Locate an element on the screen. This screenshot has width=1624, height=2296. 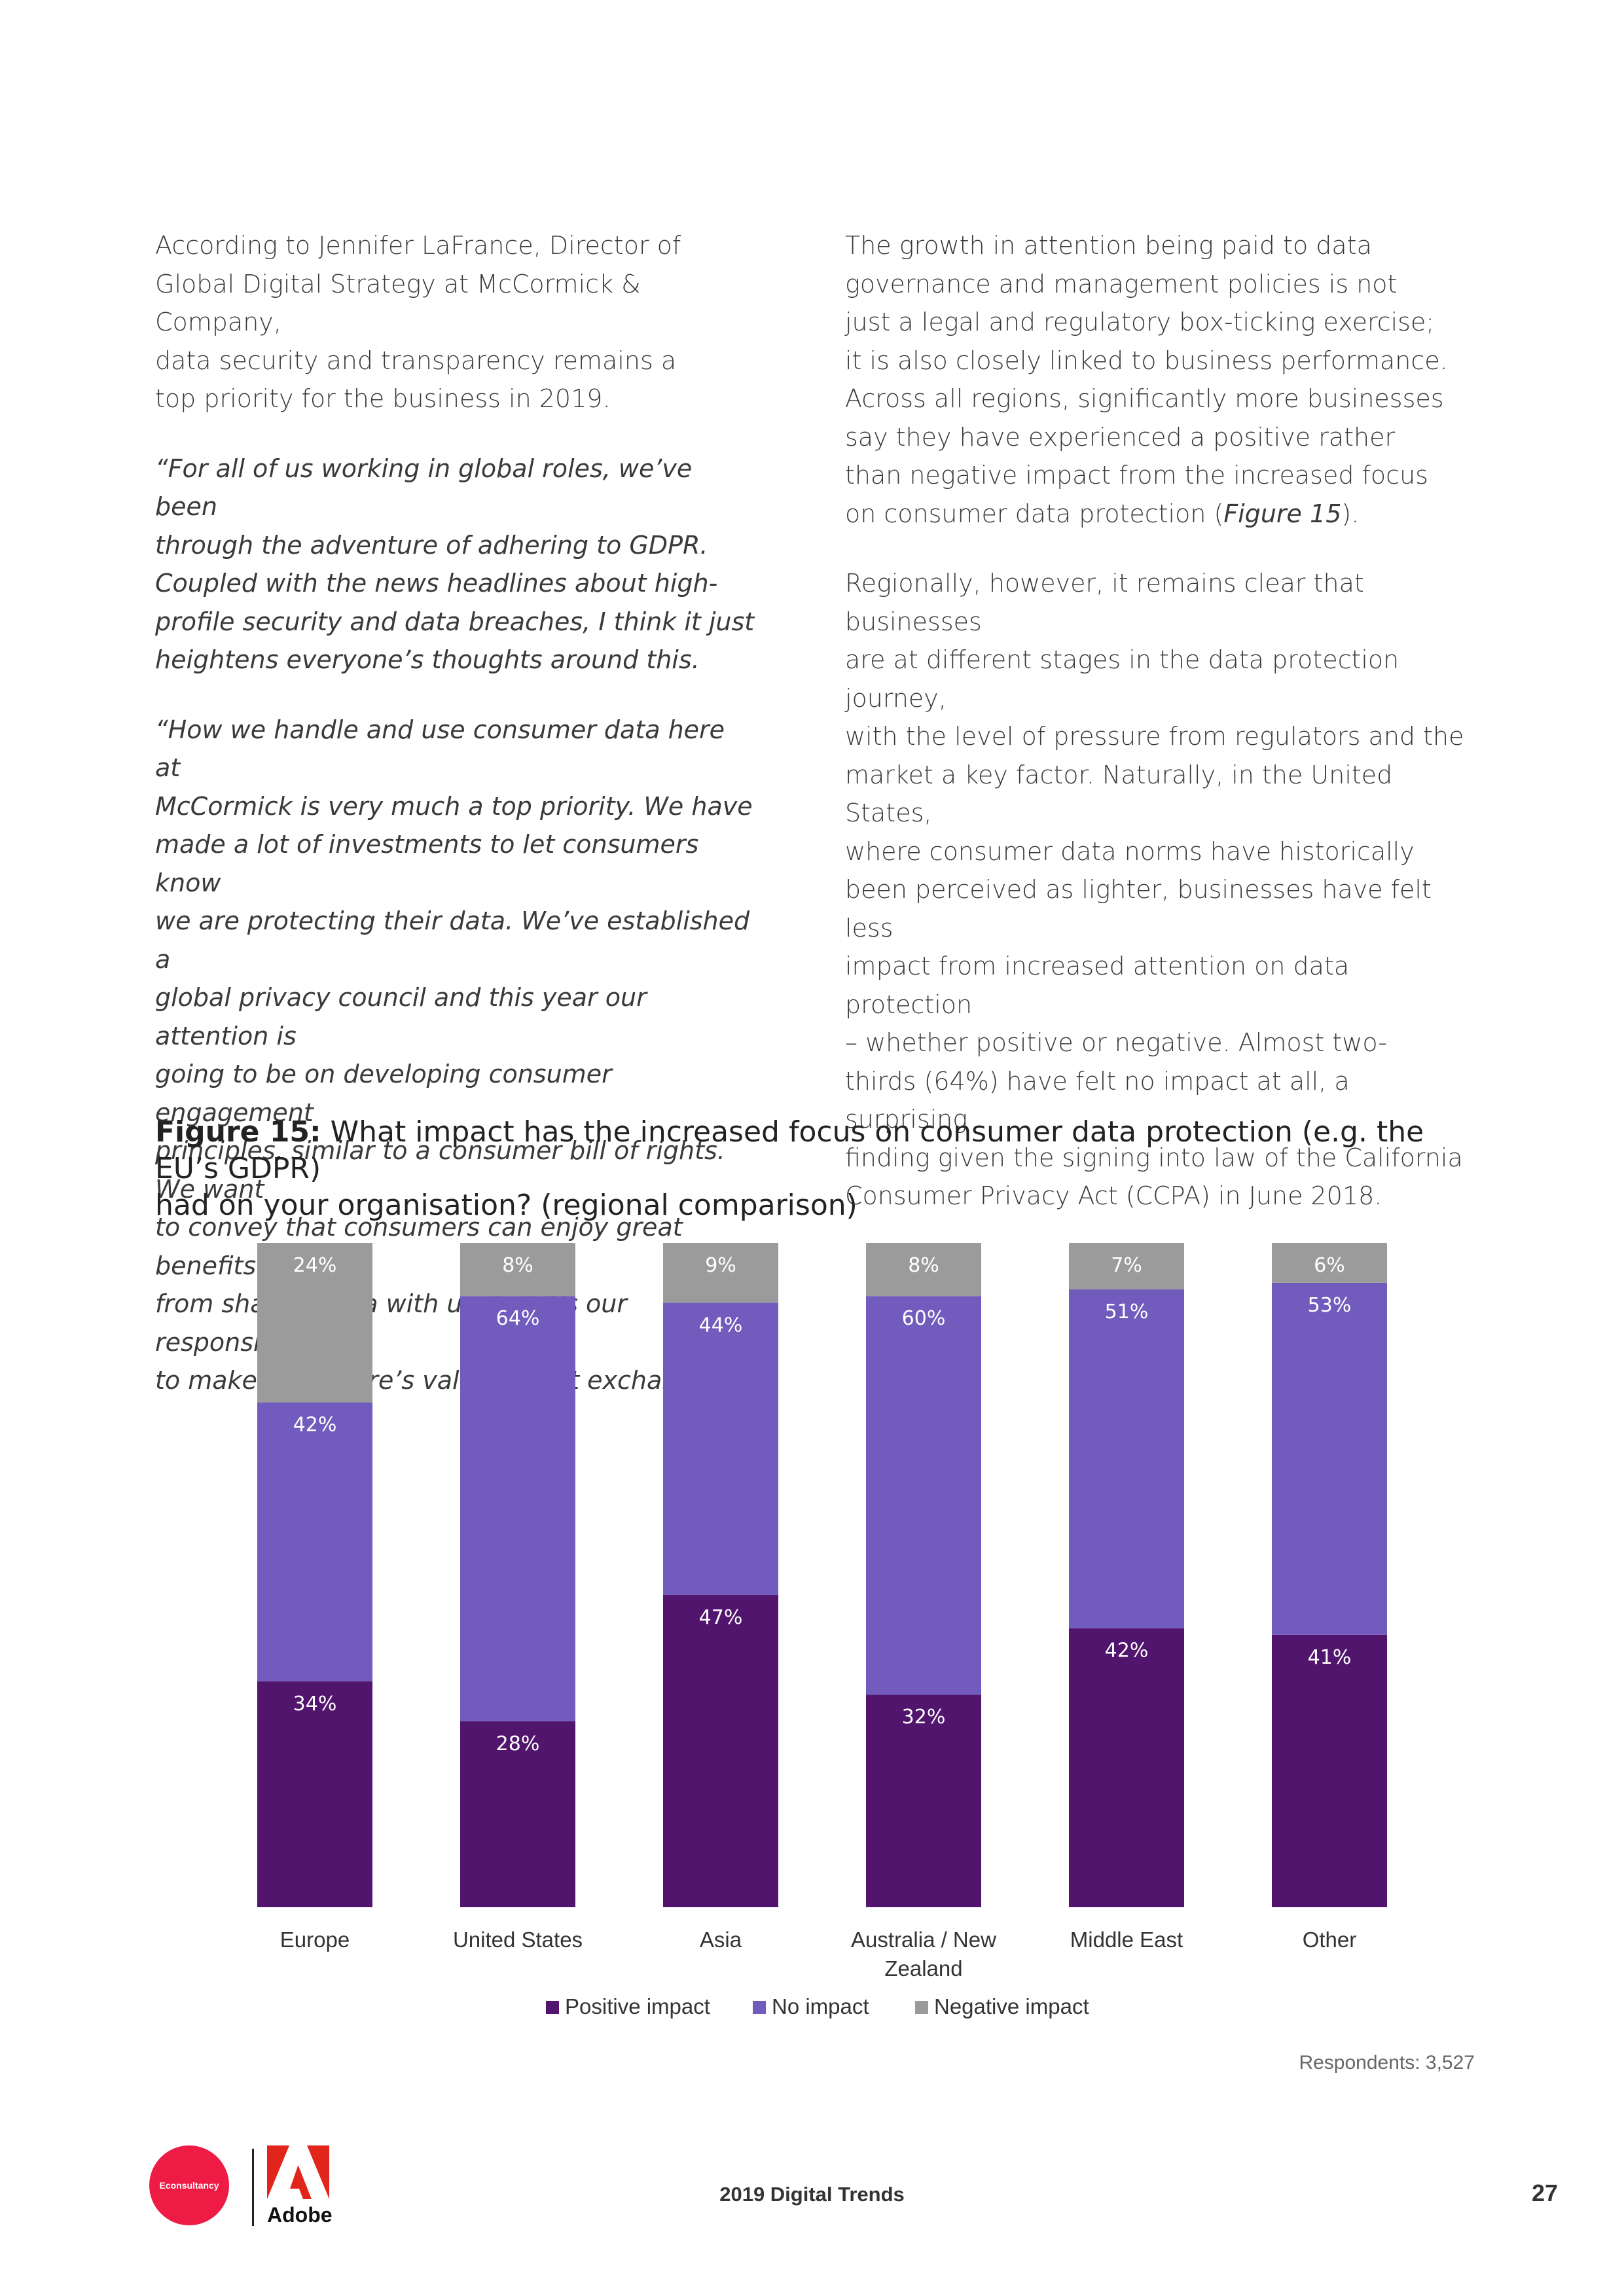
legend-label: Negative impact is located at coordinates (1011, 2006).